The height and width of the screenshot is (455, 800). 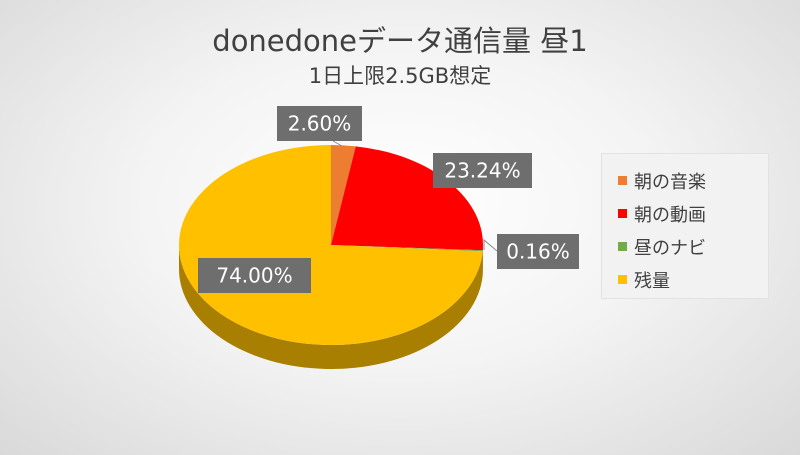 I want to click on legend-item-morning-video: 朝の動画, so click(x=693, y=213).